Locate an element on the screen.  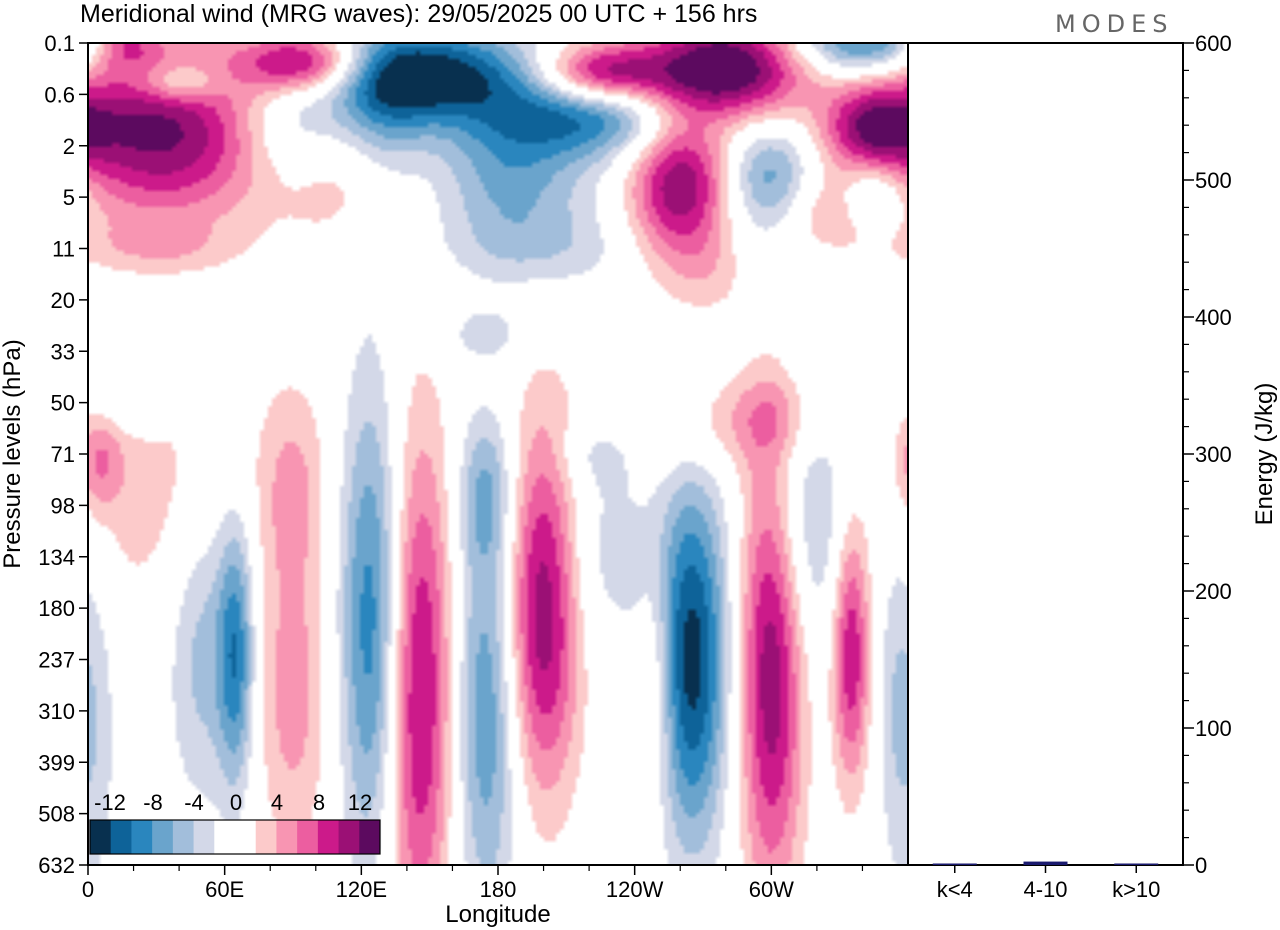
y-tick-label: 20 is located at coordinates (63, 300).